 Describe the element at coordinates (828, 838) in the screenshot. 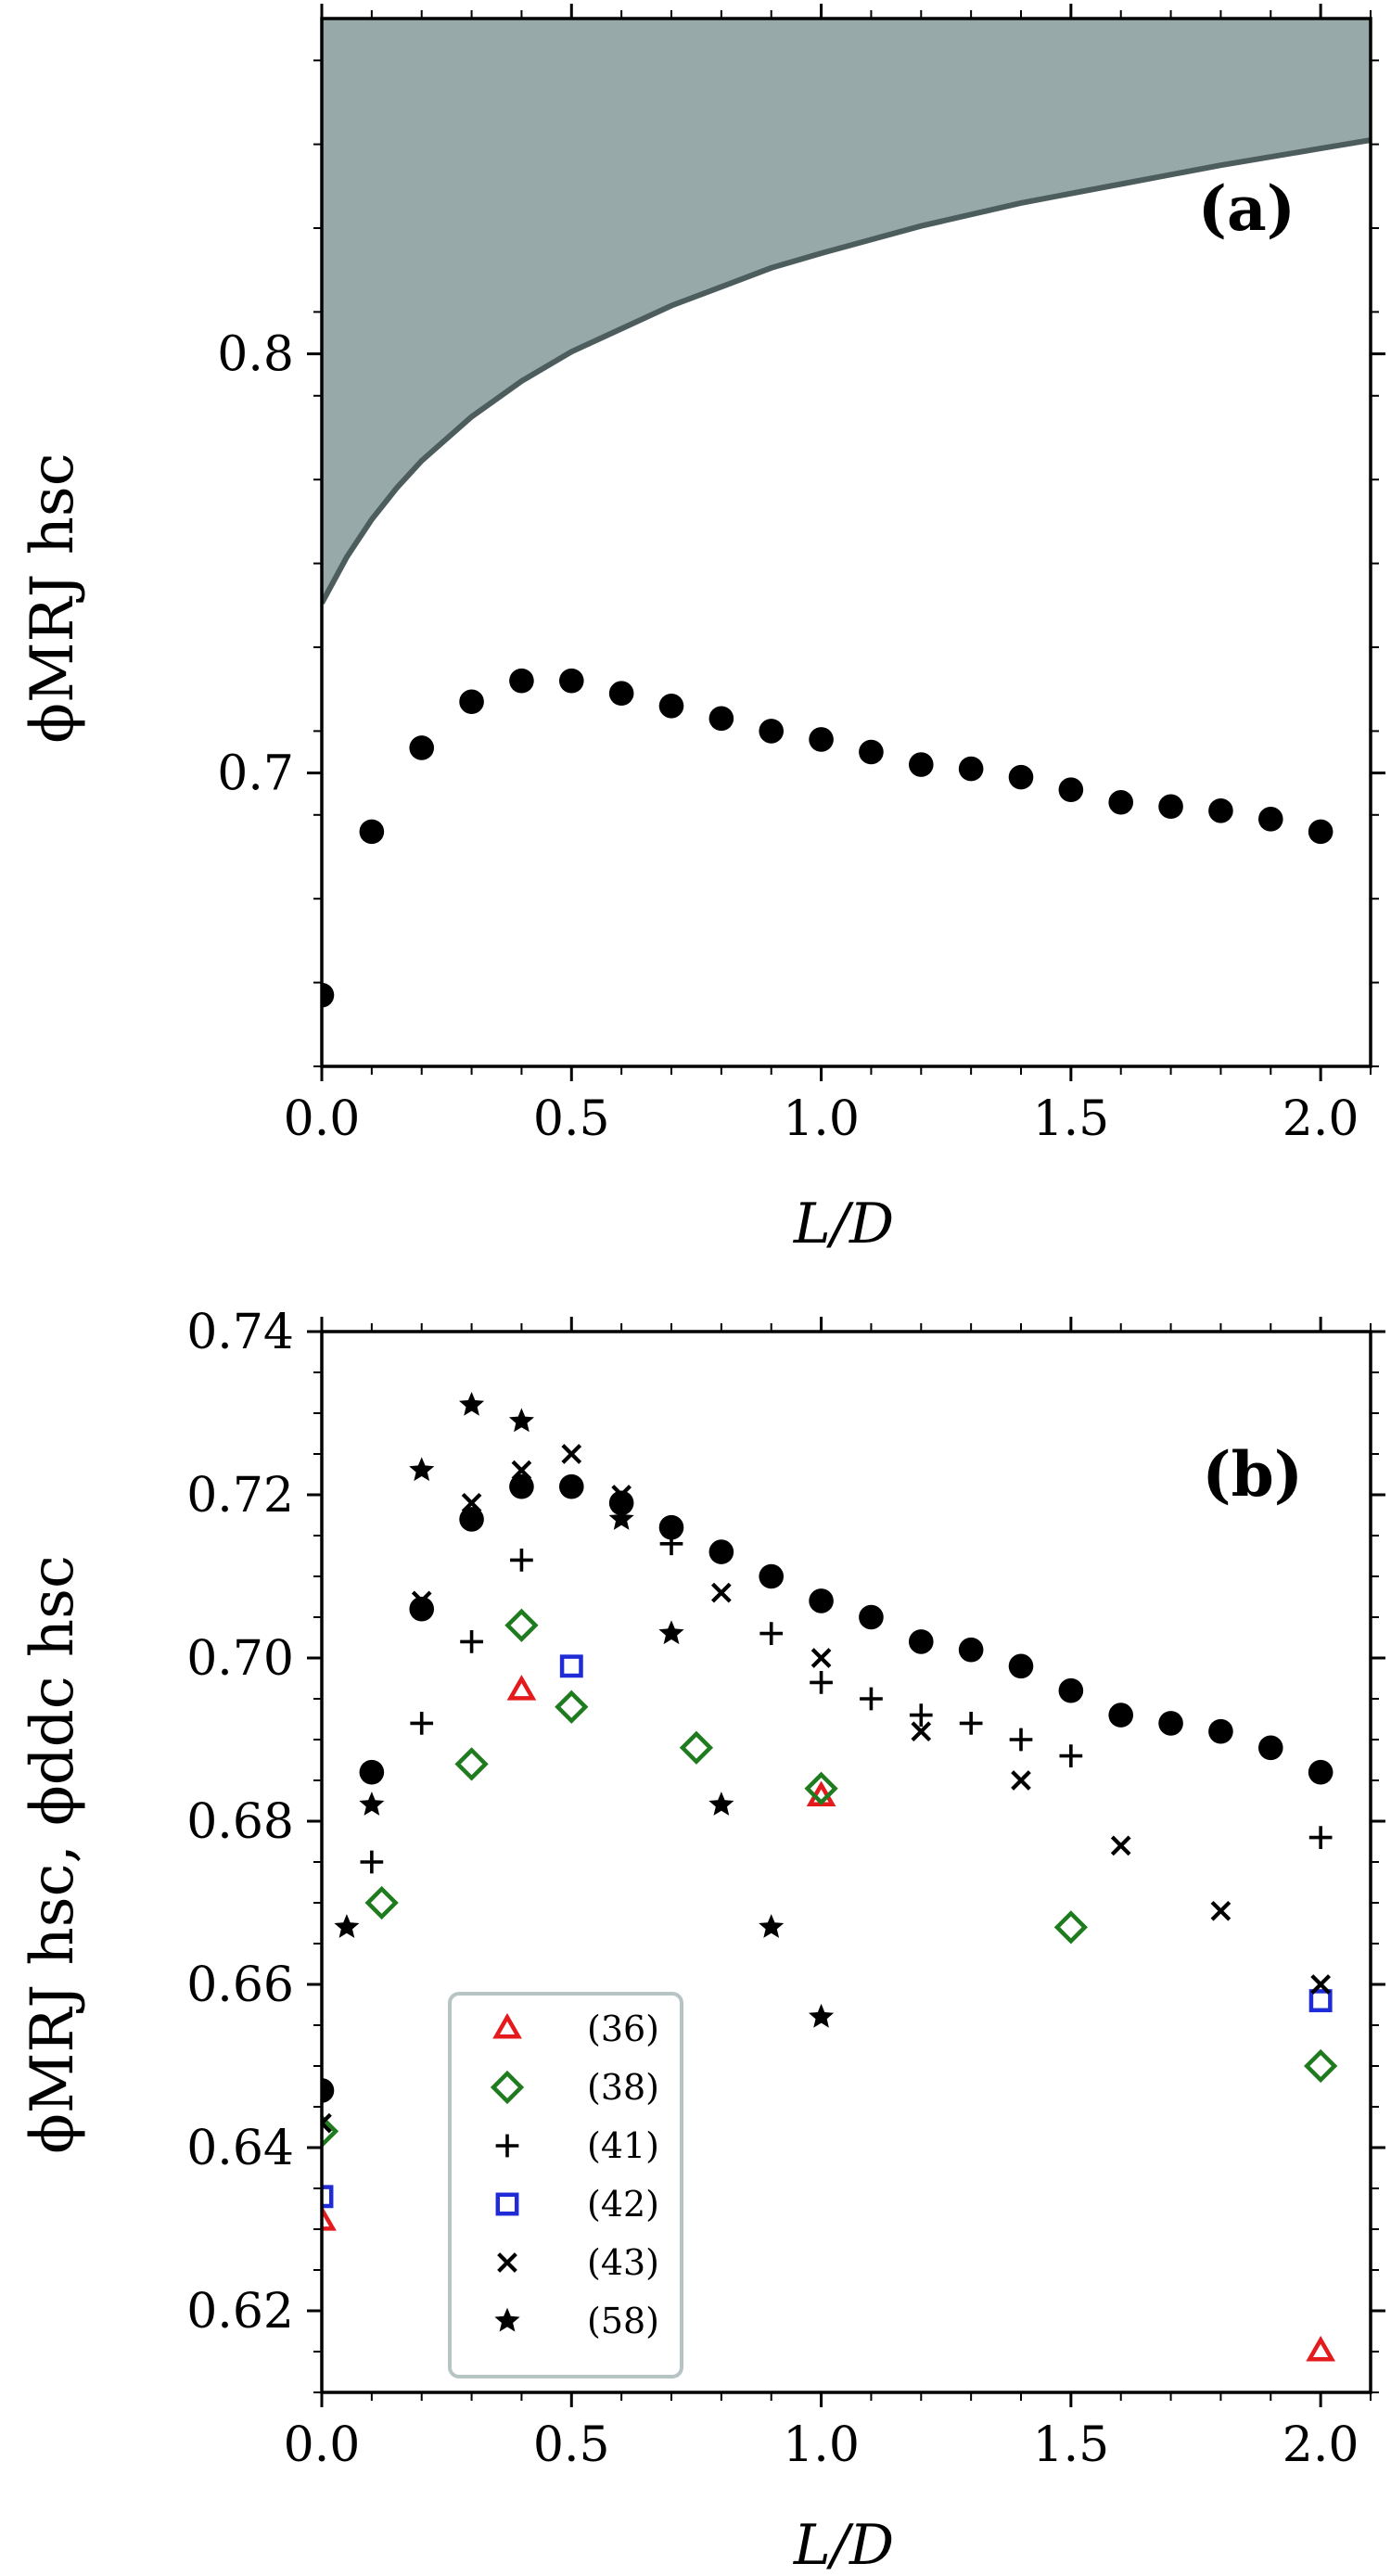

I see `panel-a-series-MRJ hsc` at that location.